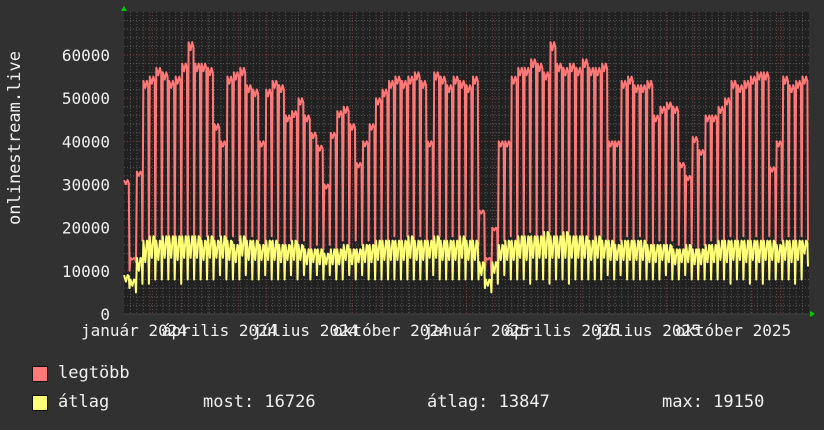 Image resolution: width=824 pixels, height=430 pixels. I want to click on y-tick-label: 0, so click(105, 314).